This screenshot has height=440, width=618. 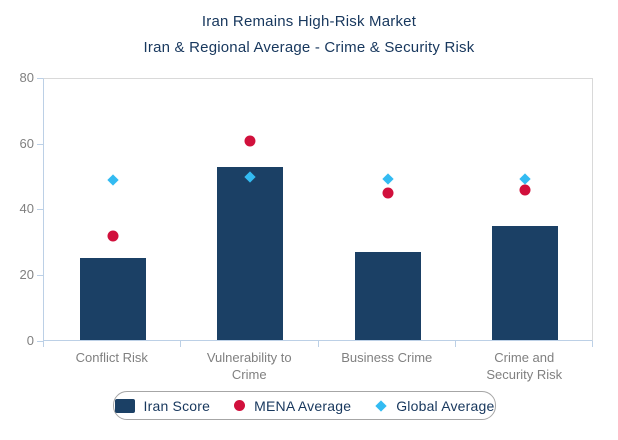 I want to click on legend-item-mena-average: MENA Average, so click(x=292, y=406).